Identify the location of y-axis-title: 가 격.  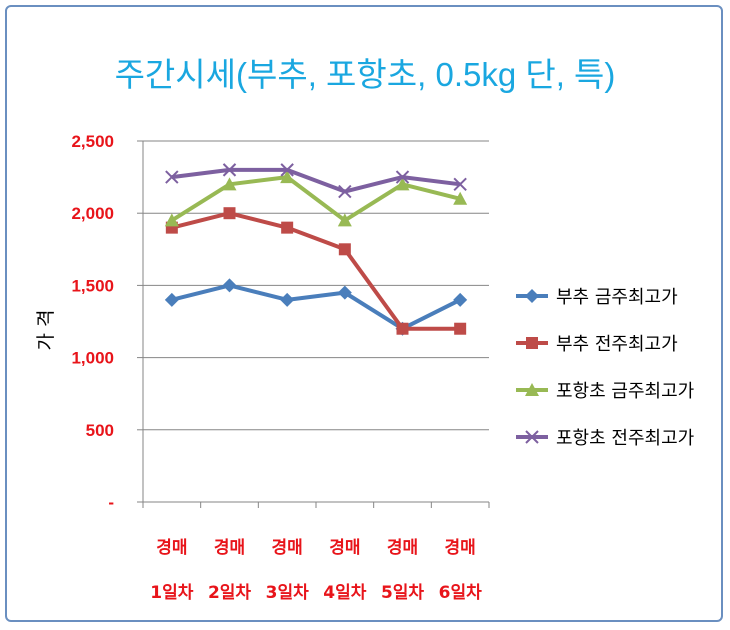
(46, 330).